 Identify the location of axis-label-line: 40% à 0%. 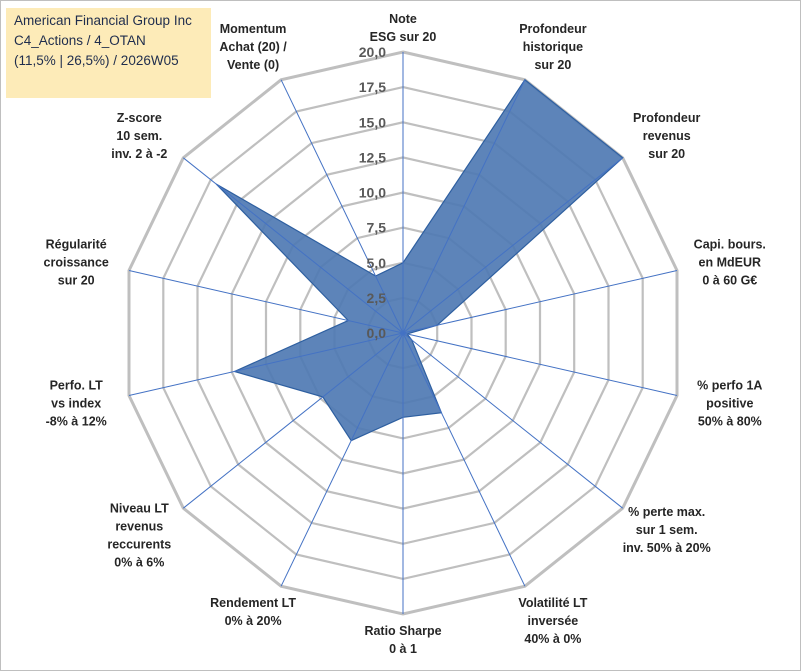
(552, 639).